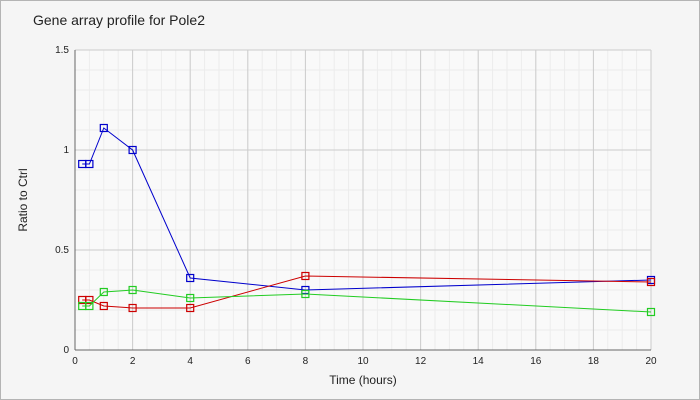 The width and height of the screenshot is (700, 400). Describe the element at coordinates (651, 361) in the screenshot. I see `x-tick-label: 20` at that location.